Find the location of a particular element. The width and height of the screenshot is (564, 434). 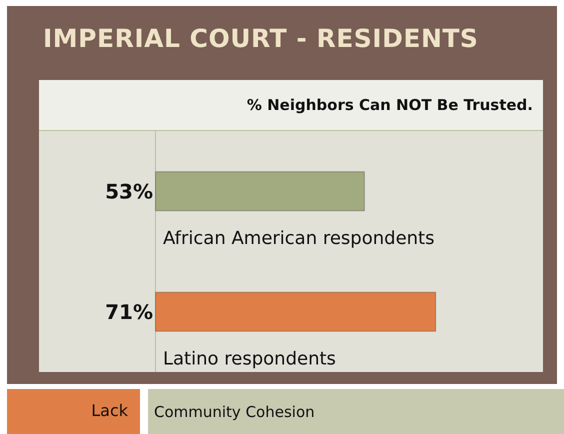

y-tick-label: African American respondents is located at coordinates (298, 238).